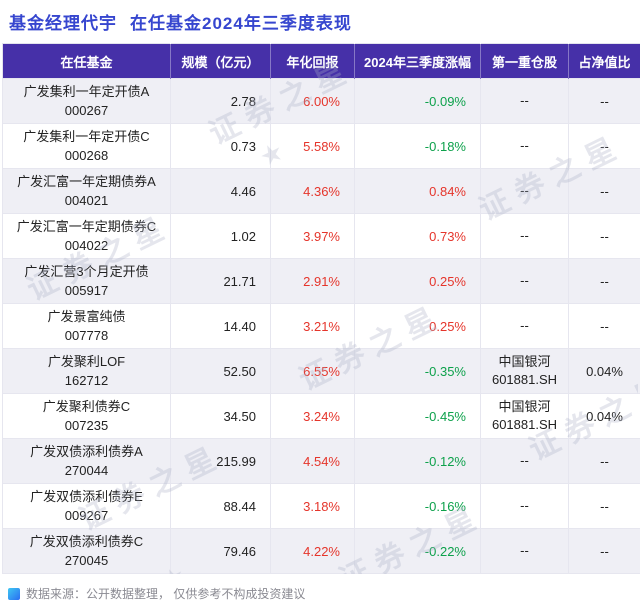  What do you see at coordinates (221, 146) in the screenshot?
I see `scale-value: 0.73` at bounding box center [221, 146].